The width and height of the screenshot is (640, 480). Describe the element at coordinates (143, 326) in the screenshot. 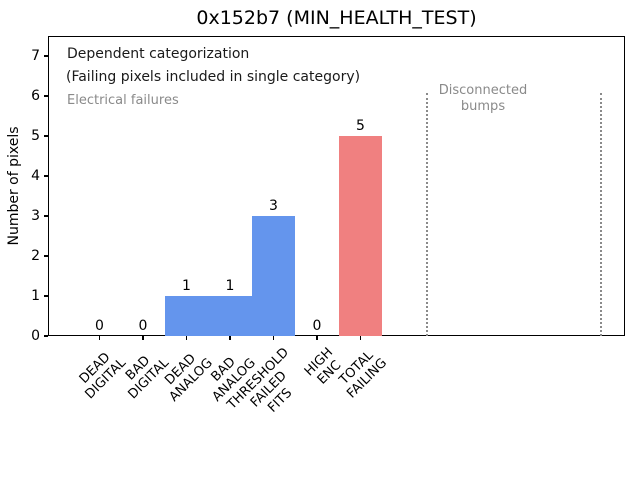

I see `bar-value-label-bad-digital: 0` at that location.